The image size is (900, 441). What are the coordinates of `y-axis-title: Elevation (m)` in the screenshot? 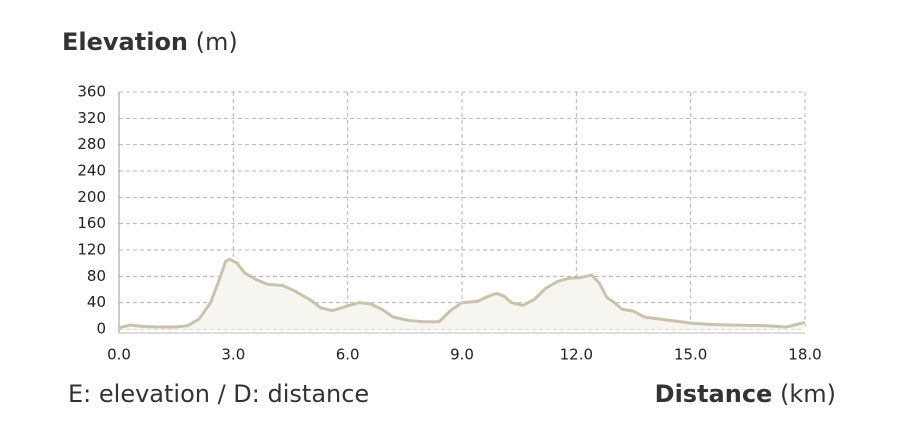 It's located at (150, 42).